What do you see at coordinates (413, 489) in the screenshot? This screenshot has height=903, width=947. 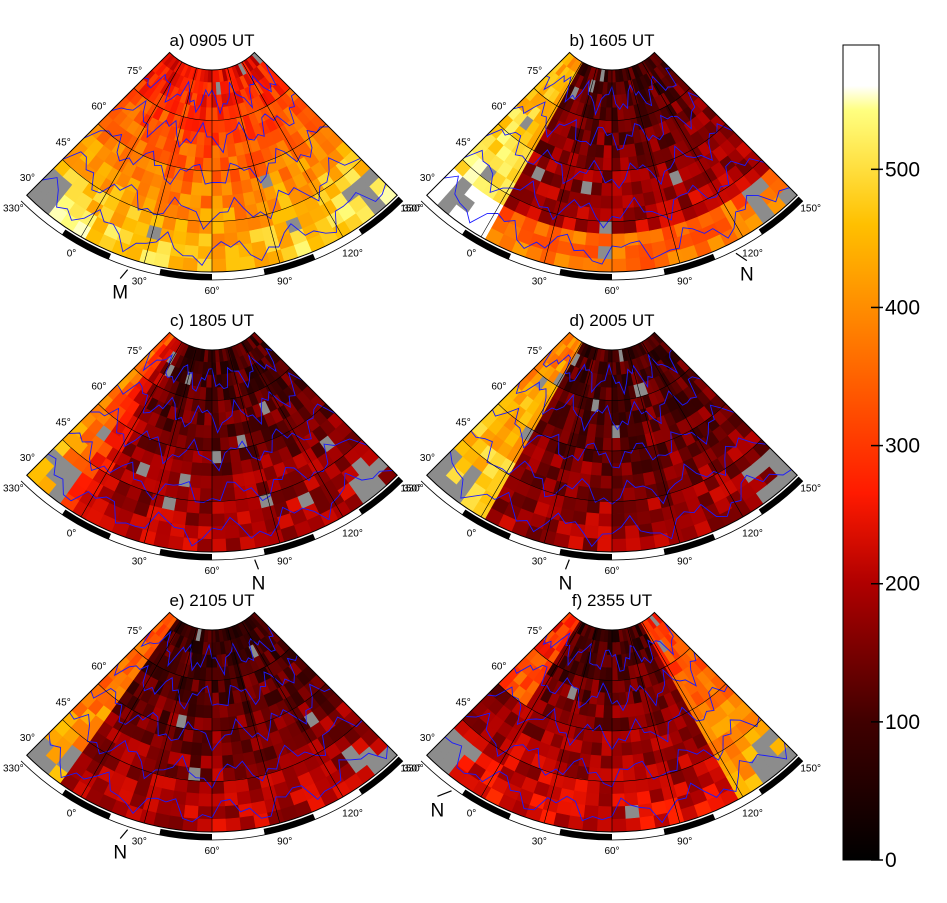 I see `longitude-label: 330°` at bounding box center [413, 489].